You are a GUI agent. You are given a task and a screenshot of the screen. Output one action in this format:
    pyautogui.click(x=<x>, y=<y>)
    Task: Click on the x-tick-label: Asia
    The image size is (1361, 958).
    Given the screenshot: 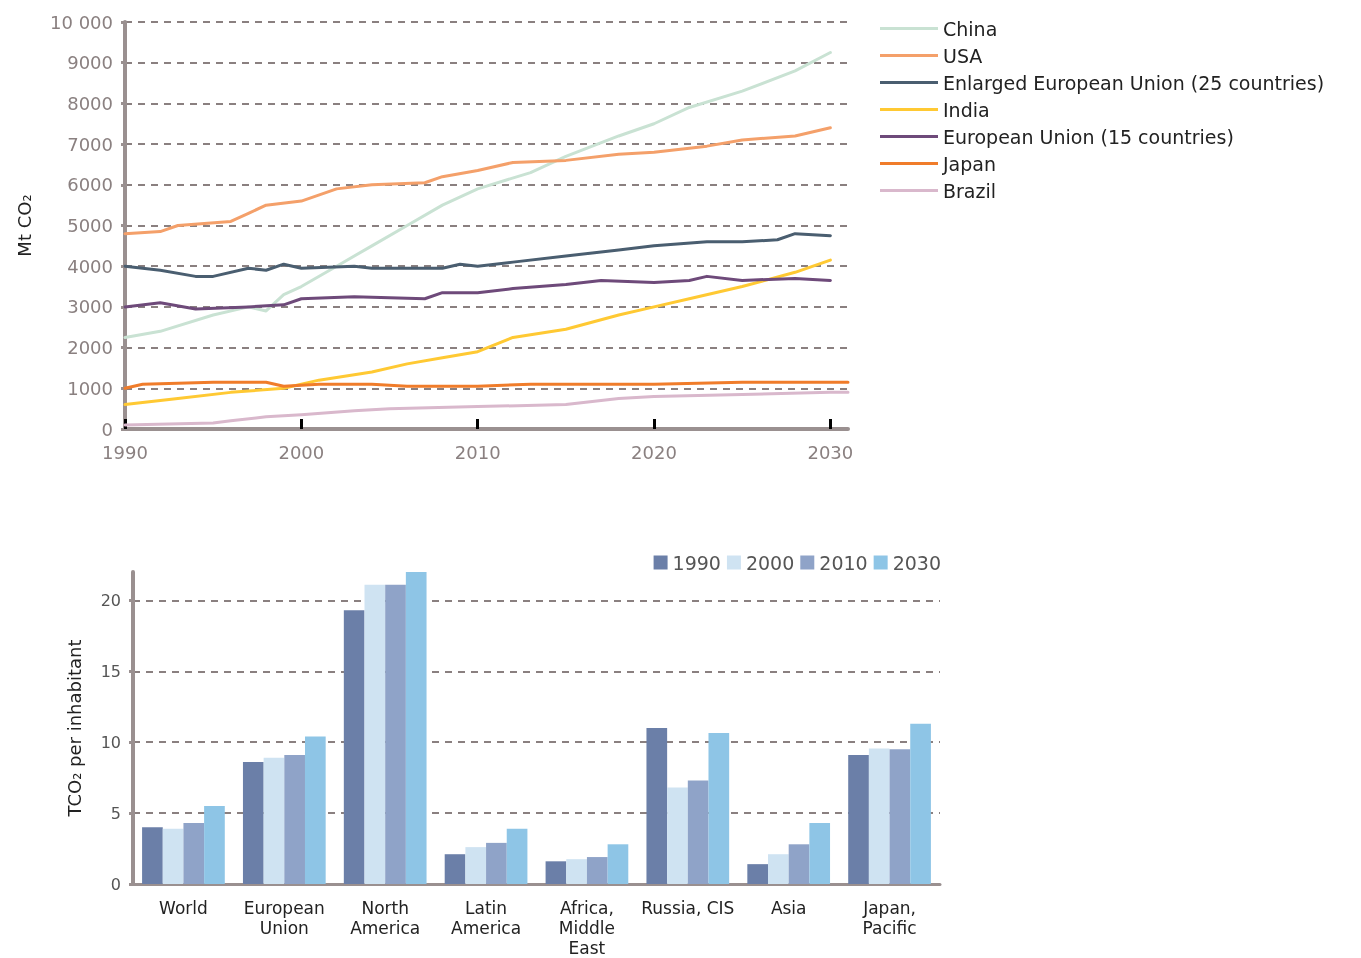 What is the action you would take?
    pyautogui.click(x=788, y=908)
    